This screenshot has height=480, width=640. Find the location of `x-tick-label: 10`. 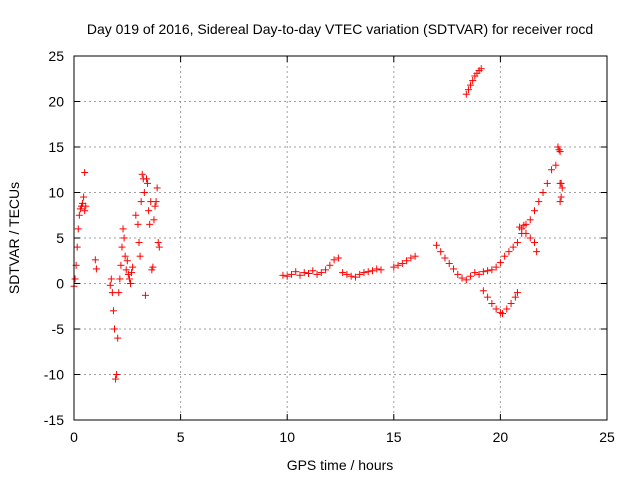

x-tick-label: 10 is located at coordinates (287, 437).